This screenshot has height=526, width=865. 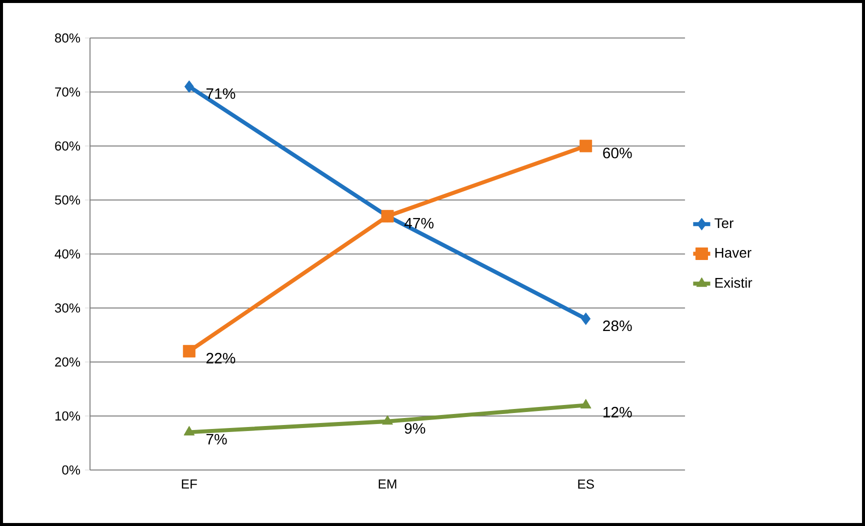 I want to click on x-tick-label: EF, so click(x=189, y=484).